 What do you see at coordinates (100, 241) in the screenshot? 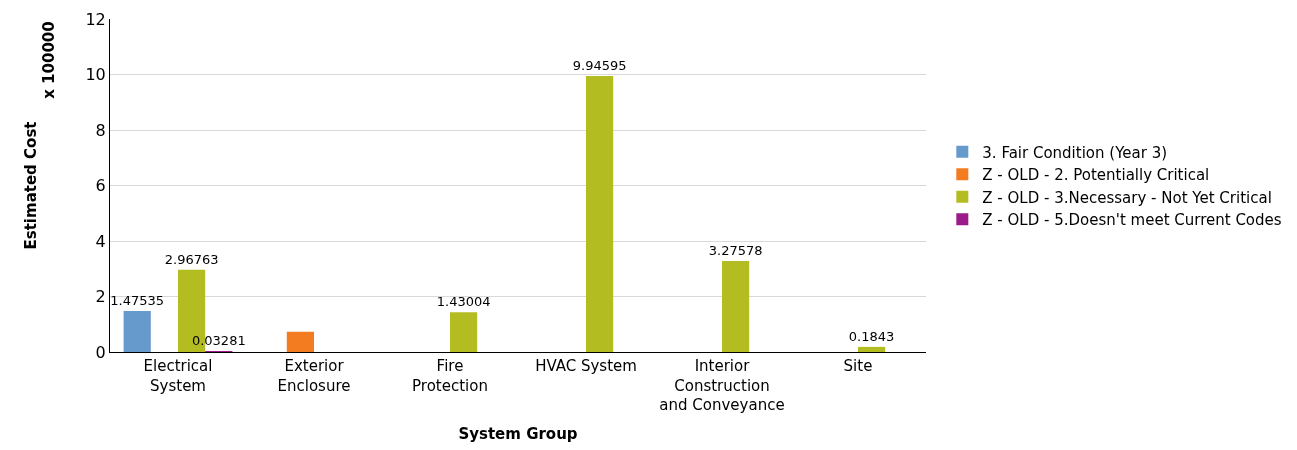
I see `y-tick-label: 4` at bounding box center [100, 241].